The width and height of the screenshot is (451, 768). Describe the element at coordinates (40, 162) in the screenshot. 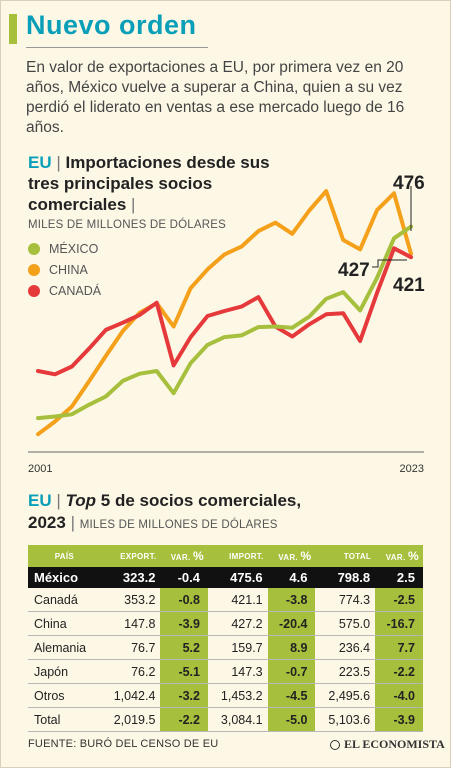

I see `chart-title-prefix: EU` at that location.